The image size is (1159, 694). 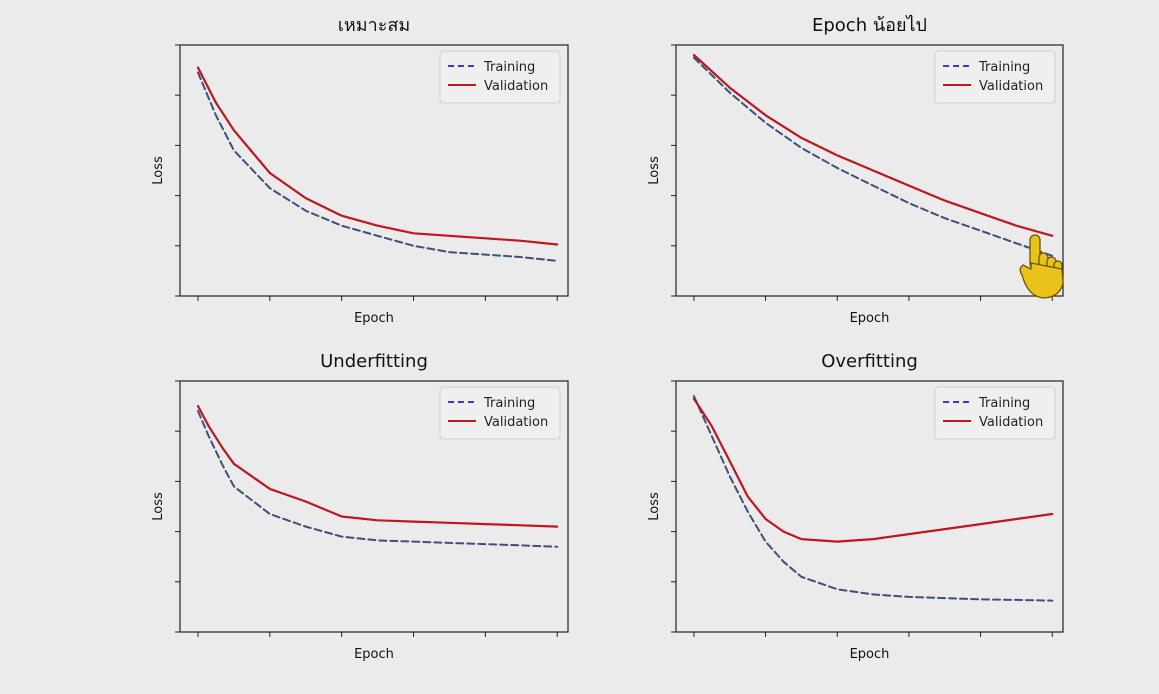 What do you see at coordinates (374, 361) in the screenshot?
I see `chart-title: Underfitting` at bounding box center [374, 361].